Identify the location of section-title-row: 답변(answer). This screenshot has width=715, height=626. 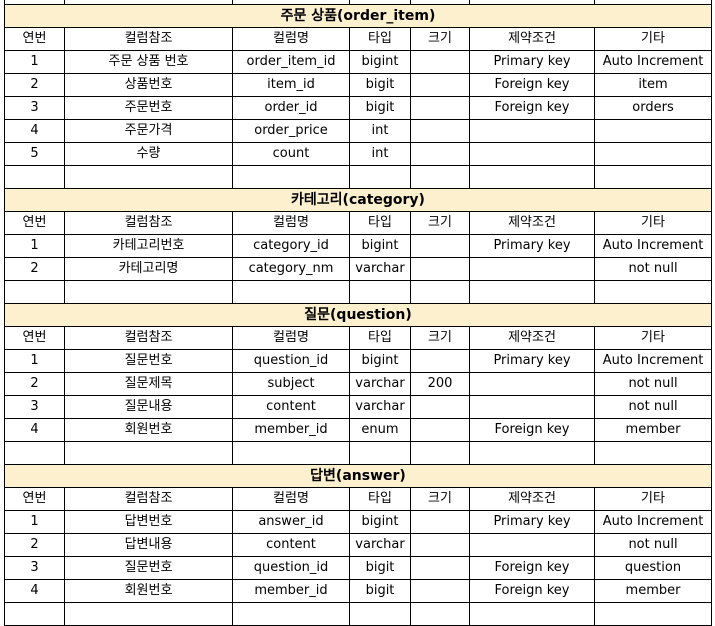
(358, 476).